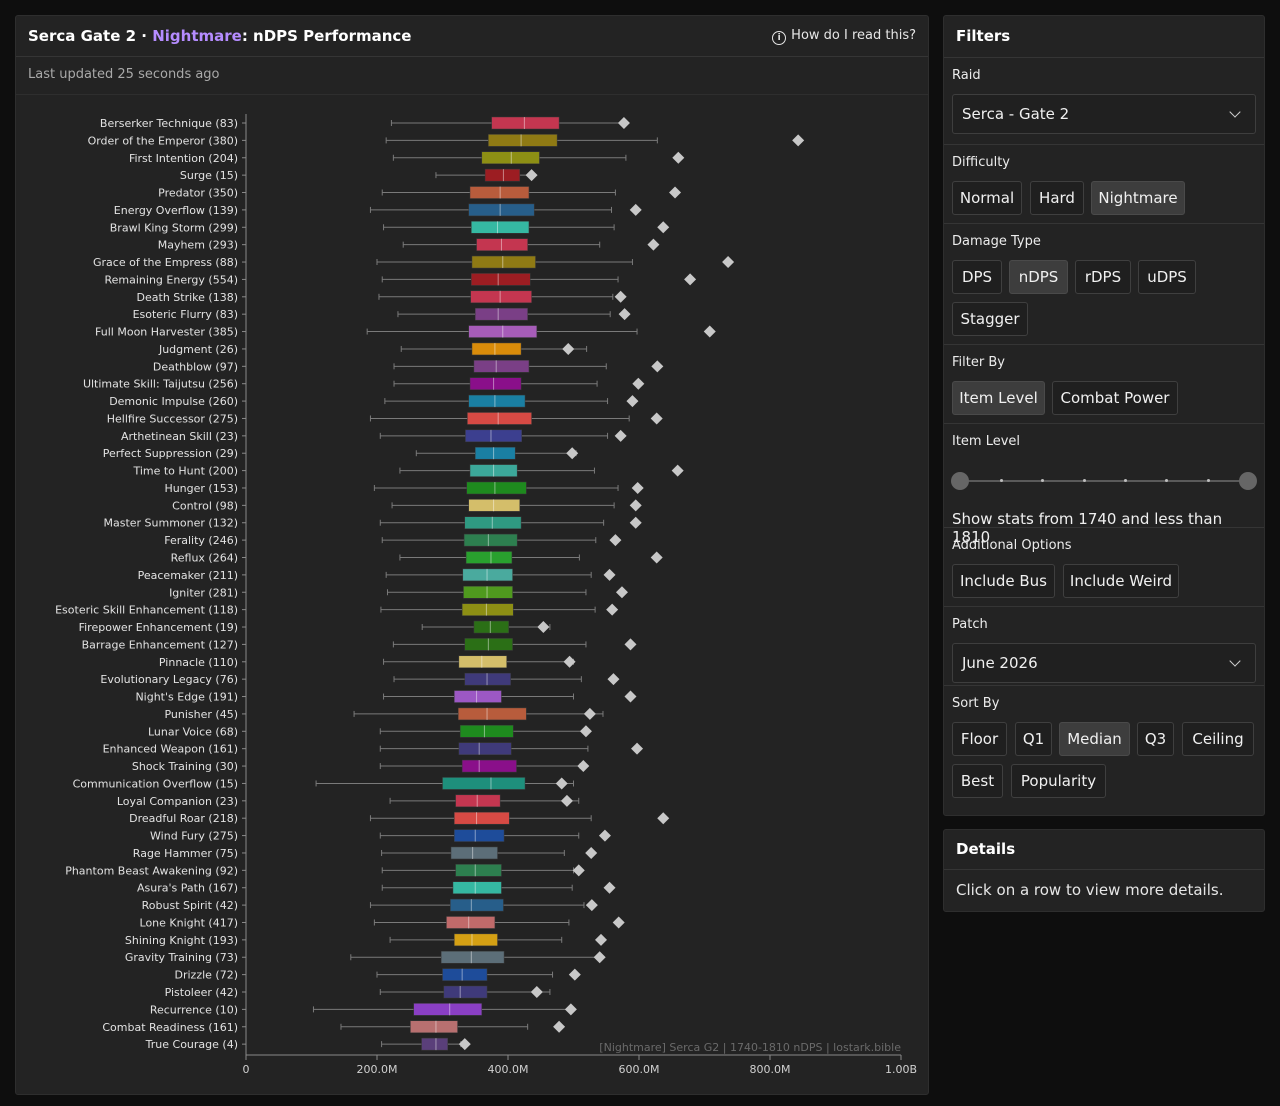  I want to click on box-row: Esoteric Skill Enhancement (118), so click(337, 610).